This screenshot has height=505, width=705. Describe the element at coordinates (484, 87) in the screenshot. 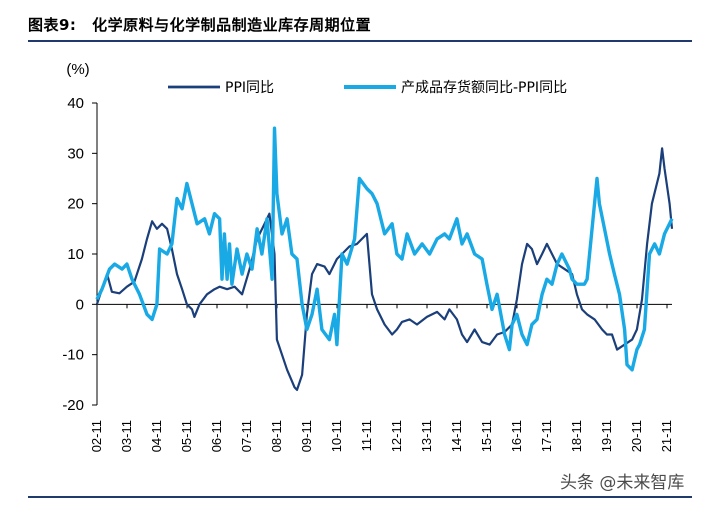

I see `legend-label-inventory: 产成品存货额同比-PPI同比` at that location.